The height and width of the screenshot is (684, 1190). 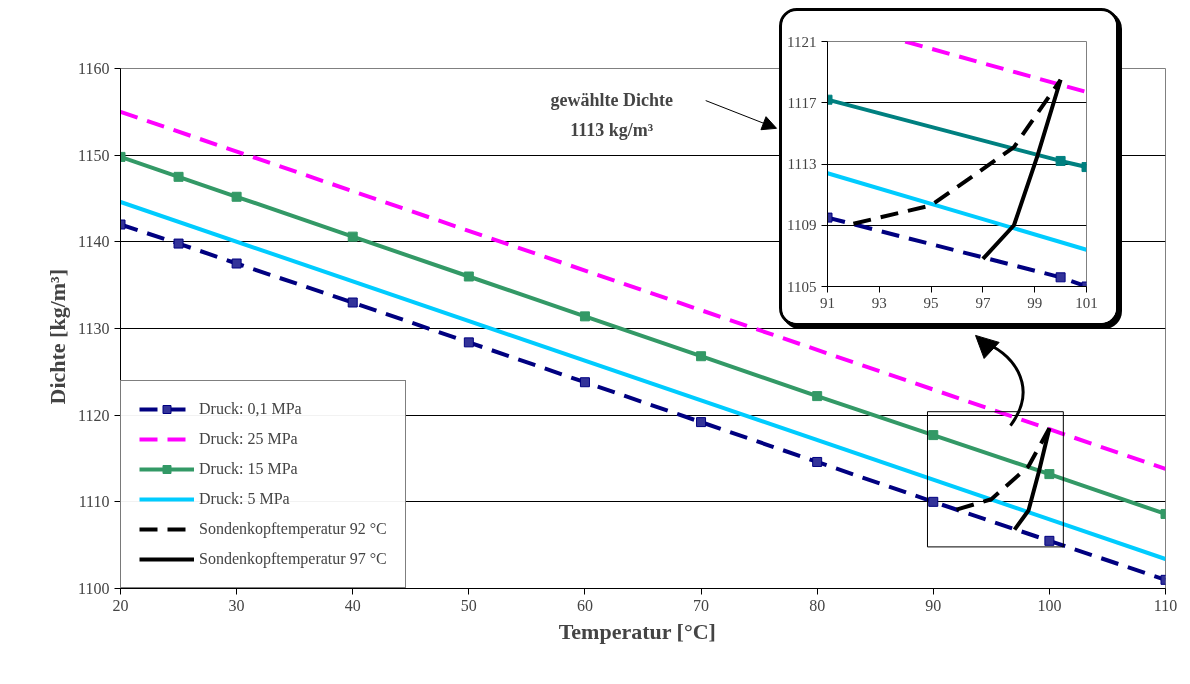 What do you see at coordinates (802, 164) in the screenshot?
I see `y-tick-label: 1113` at bounding box center [802, 164].